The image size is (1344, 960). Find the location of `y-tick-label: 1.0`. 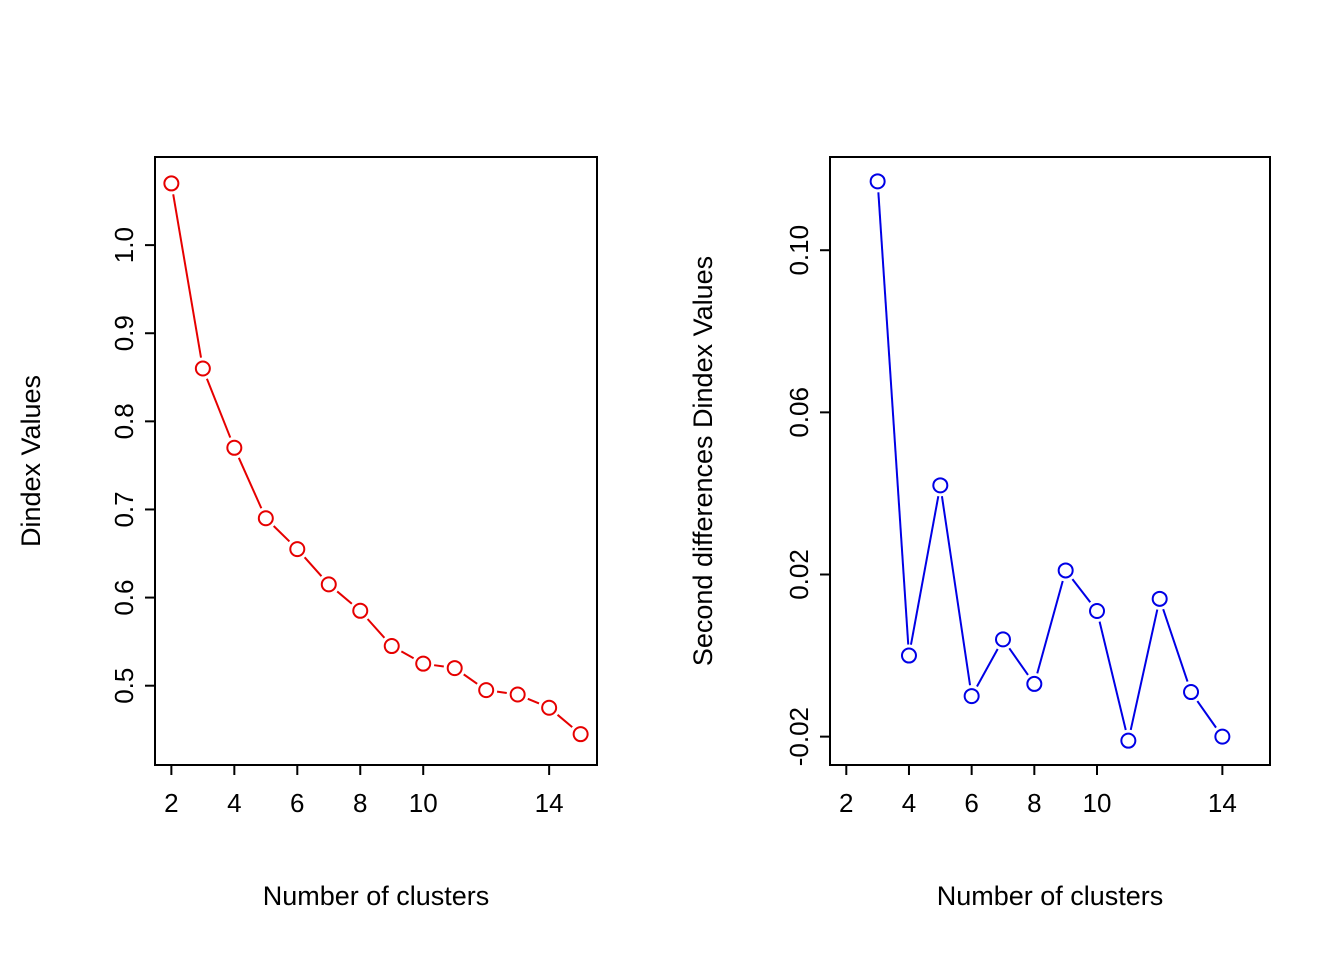

y-tick-label: 1.0 is located at coordinates (124, 245).